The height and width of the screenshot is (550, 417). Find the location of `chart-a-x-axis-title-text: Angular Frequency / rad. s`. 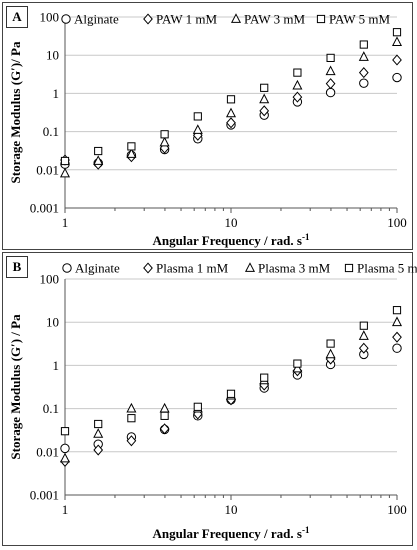

chart-a-x-axis-title-text: Angular Frequency / rad. s is located at coordinates (227, 240).